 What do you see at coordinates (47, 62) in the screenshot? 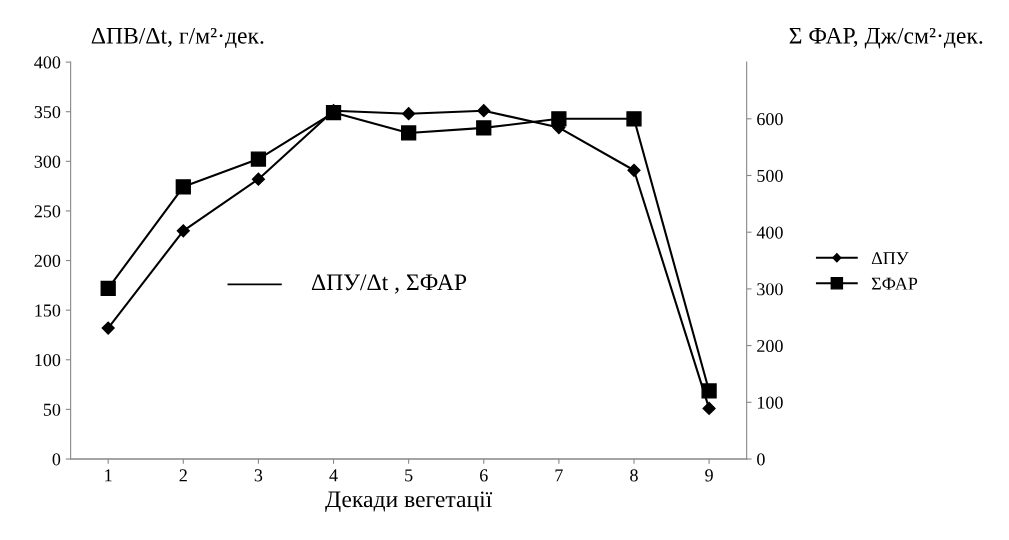
I see `y-tick-label: 400` at bounding box center [47, 62].